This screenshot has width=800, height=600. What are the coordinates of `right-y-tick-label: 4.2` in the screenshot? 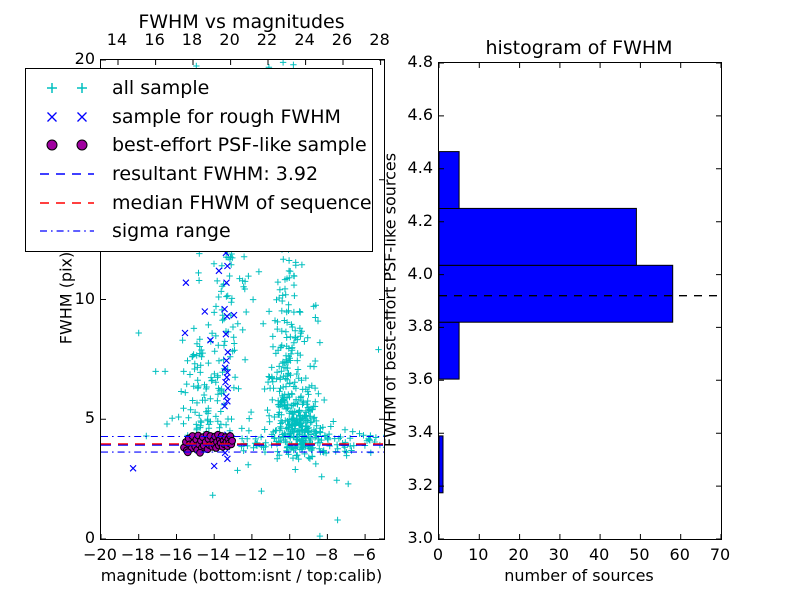 It's located at (420, 220).